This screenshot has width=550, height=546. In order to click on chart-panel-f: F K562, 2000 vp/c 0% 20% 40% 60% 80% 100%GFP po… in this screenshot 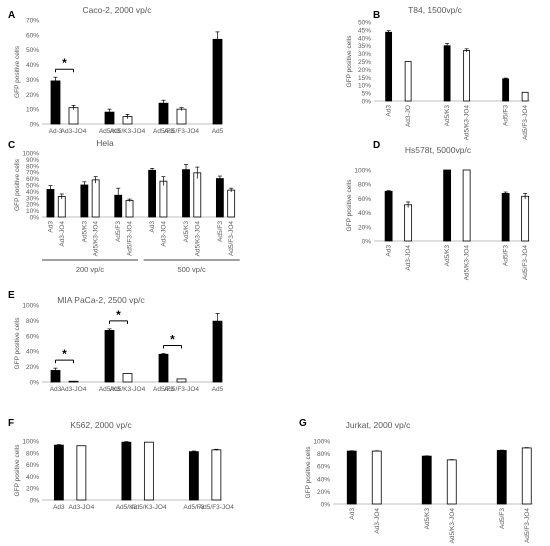, I will do `click(121, 464)`.